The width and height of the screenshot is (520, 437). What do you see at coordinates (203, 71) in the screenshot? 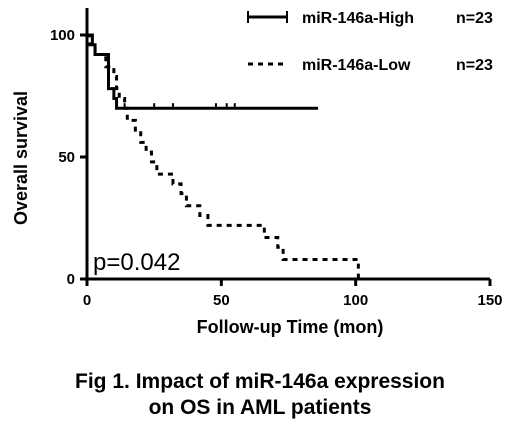
I see `series-line-high` at bounding box center [203, 71].